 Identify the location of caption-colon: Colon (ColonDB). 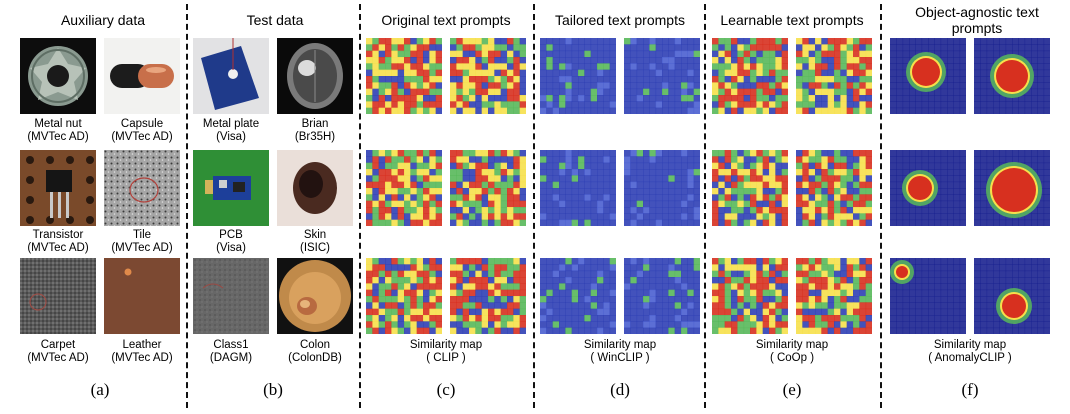
(315, 352).